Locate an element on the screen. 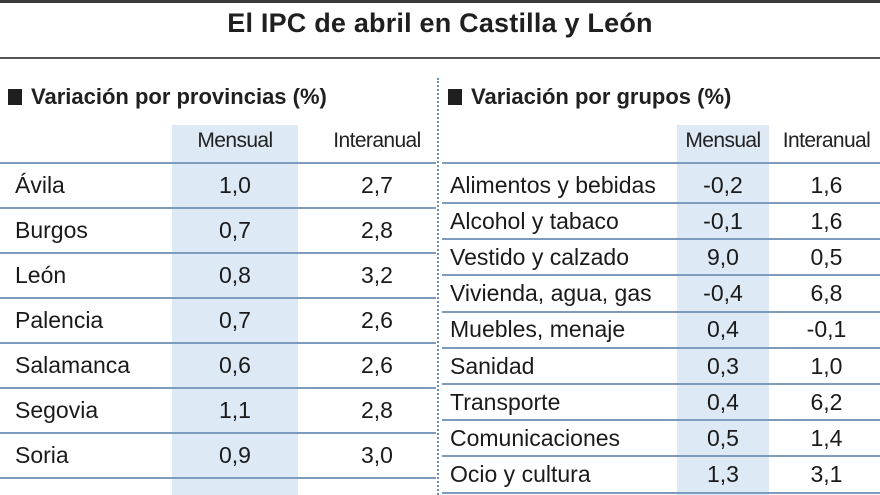 This screenshot has width=880, height=495. page-title: El IPC de abril en Castilla y León is located at coordinates (440, 23).